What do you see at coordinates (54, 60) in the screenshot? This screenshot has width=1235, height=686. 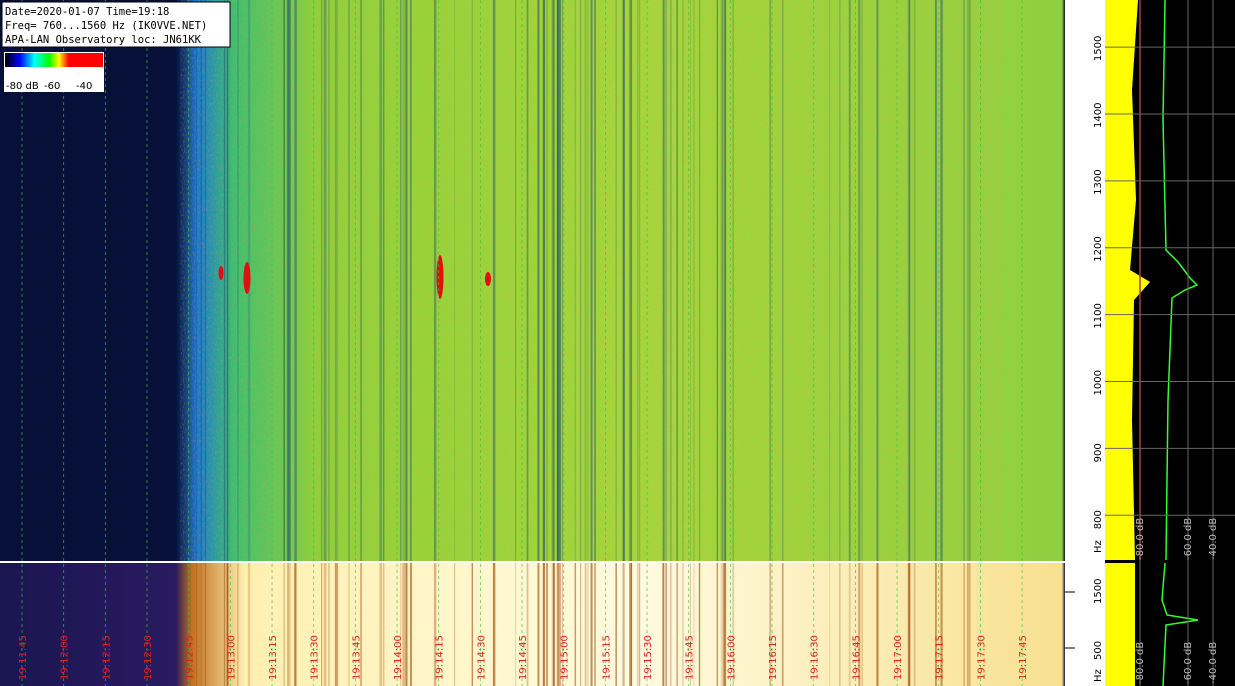 I see `colorbar` at bounding box center [54, 60].